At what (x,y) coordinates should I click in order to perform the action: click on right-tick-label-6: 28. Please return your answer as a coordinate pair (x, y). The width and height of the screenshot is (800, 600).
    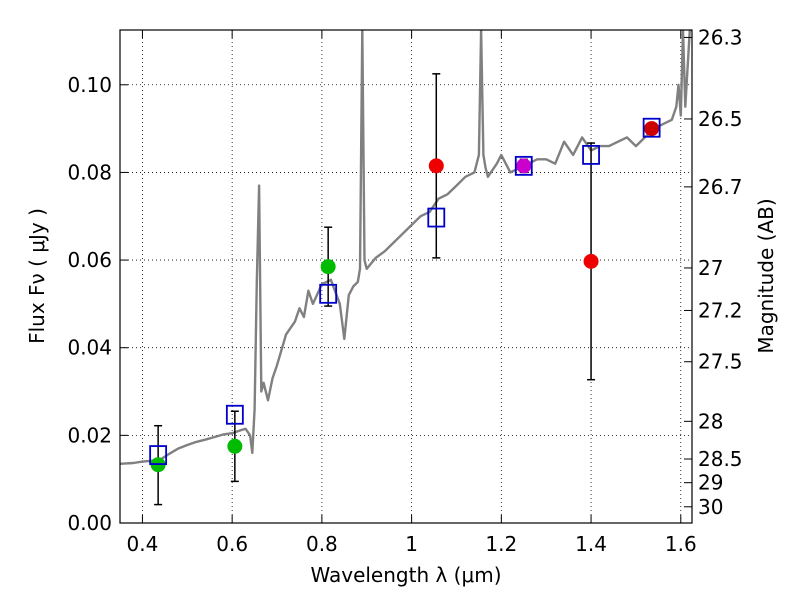
    Looking at the image, I should click on (710, 421).